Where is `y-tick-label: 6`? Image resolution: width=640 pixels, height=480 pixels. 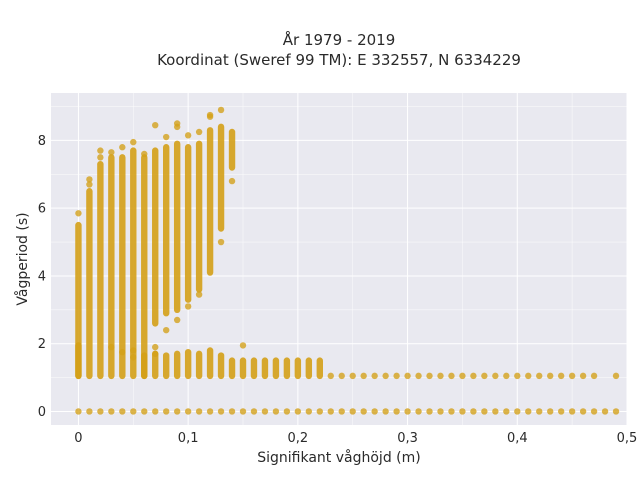
y-tick-label: 6 is located at coordinates (42, 209).